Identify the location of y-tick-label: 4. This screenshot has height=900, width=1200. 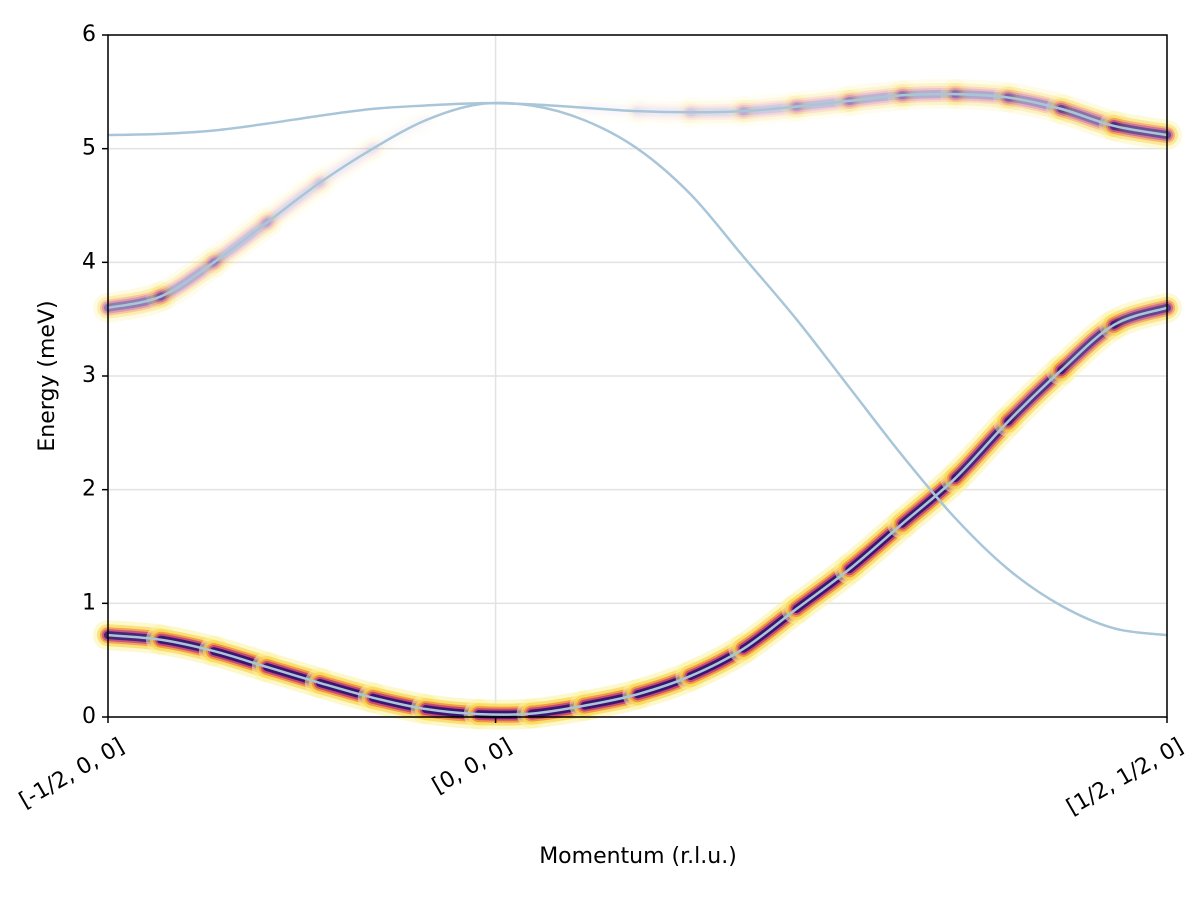
(89, 261).